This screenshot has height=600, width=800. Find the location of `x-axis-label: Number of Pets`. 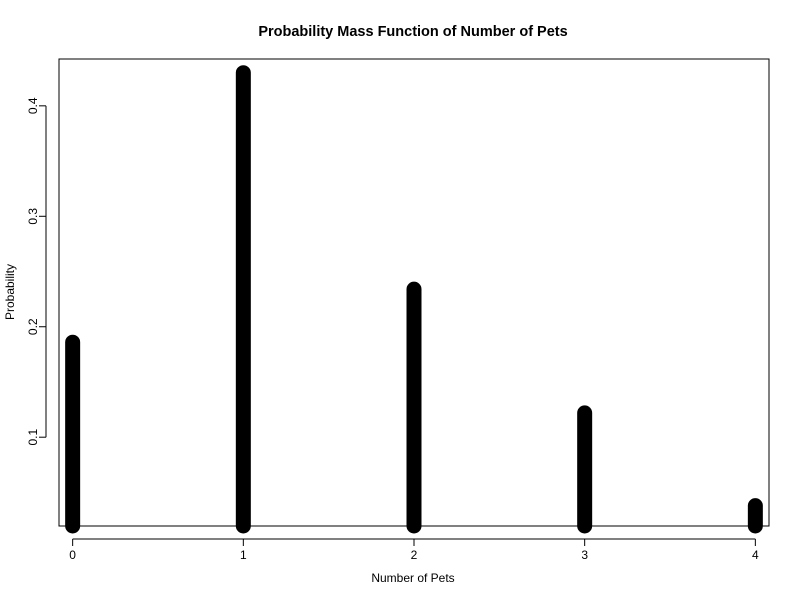

x-axis-label: Number of Pets is located at coordinates (412, 578).